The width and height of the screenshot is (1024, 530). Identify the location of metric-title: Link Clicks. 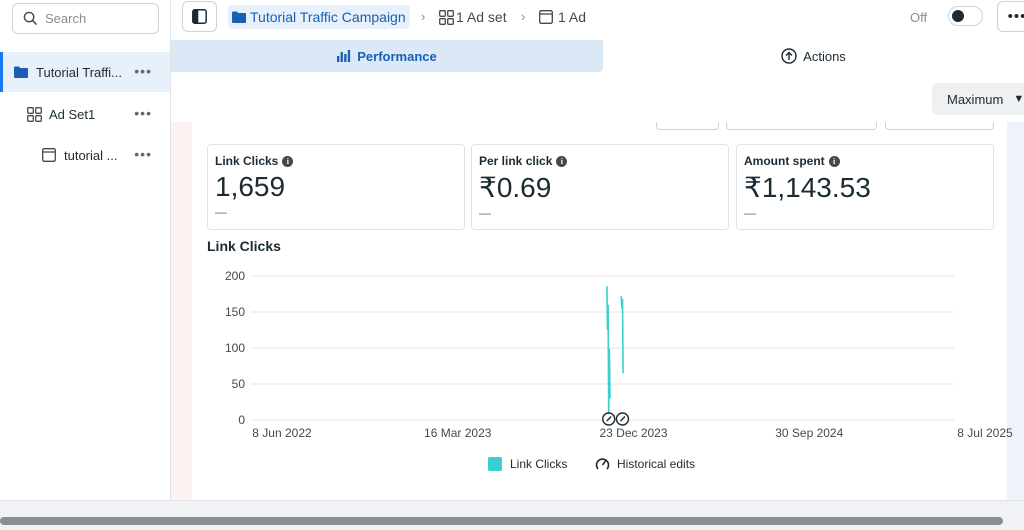
(247, 161).